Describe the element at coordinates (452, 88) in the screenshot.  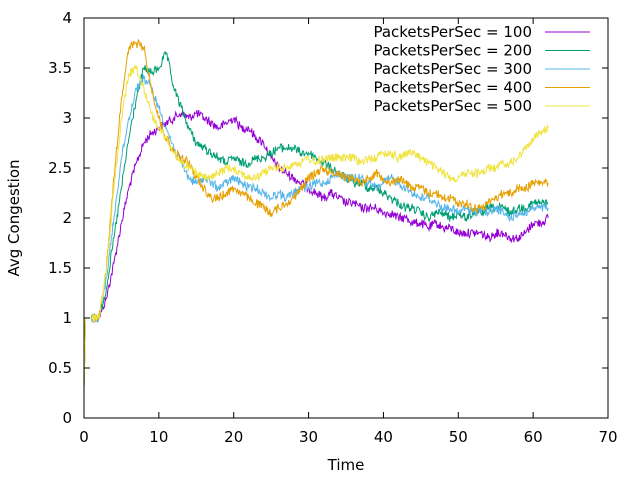
I see `legend-label: PacketsPerSec = 400` at that location.